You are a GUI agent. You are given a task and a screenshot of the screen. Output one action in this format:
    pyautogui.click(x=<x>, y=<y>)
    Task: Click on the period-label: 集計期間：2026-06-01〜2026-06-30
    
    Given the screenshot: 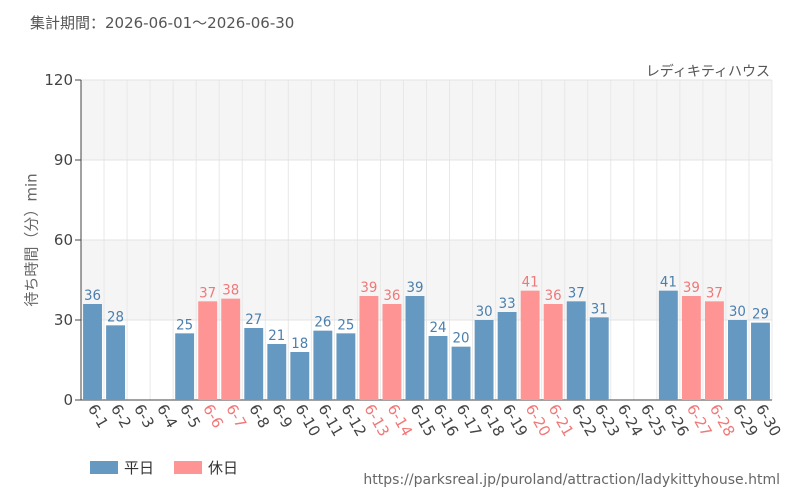 What is the action you would take?
    pyautogui.click(x=162, y=23)
    